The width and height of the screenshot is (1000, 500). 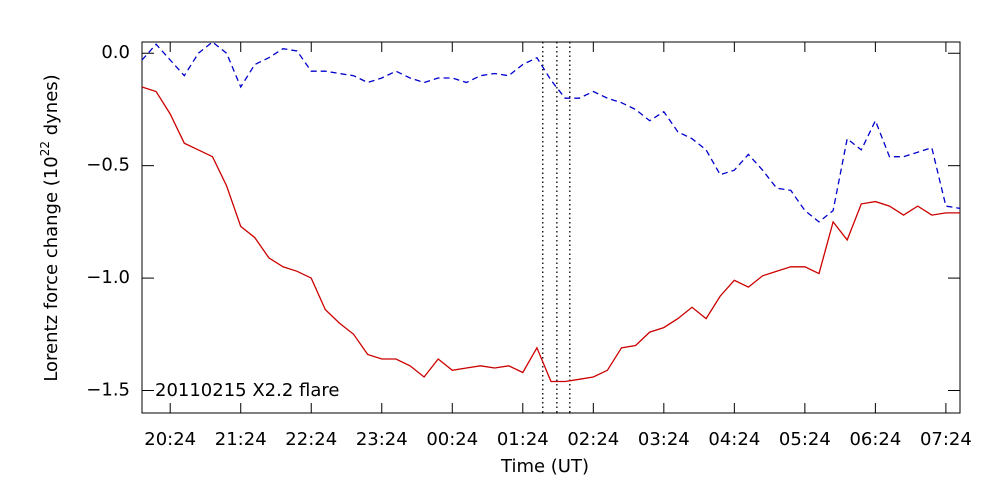 What do you see at coordinates (108, 165) in the screenshot?
I see `y-tick-label: −0.5` at bounding box center [108, 165].